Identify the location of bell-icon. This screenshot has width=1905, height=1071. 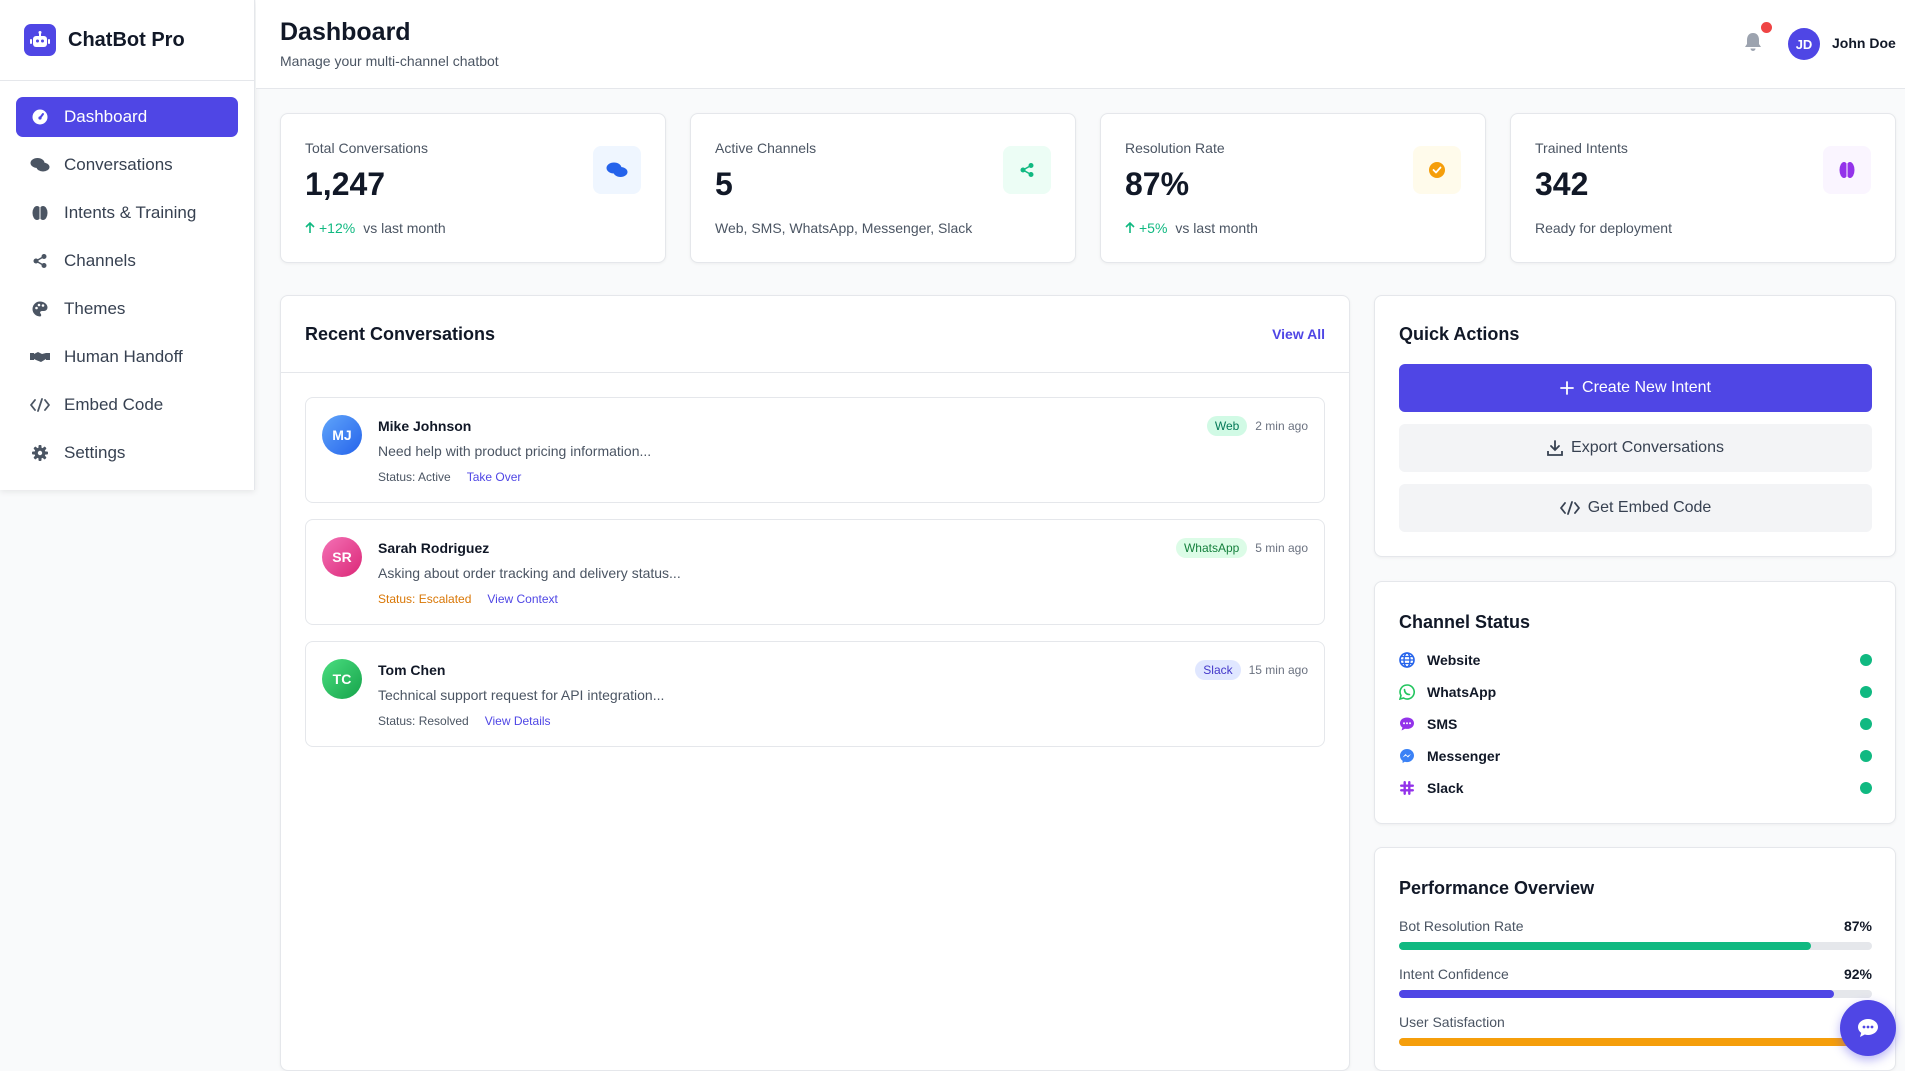
(1755, 44).